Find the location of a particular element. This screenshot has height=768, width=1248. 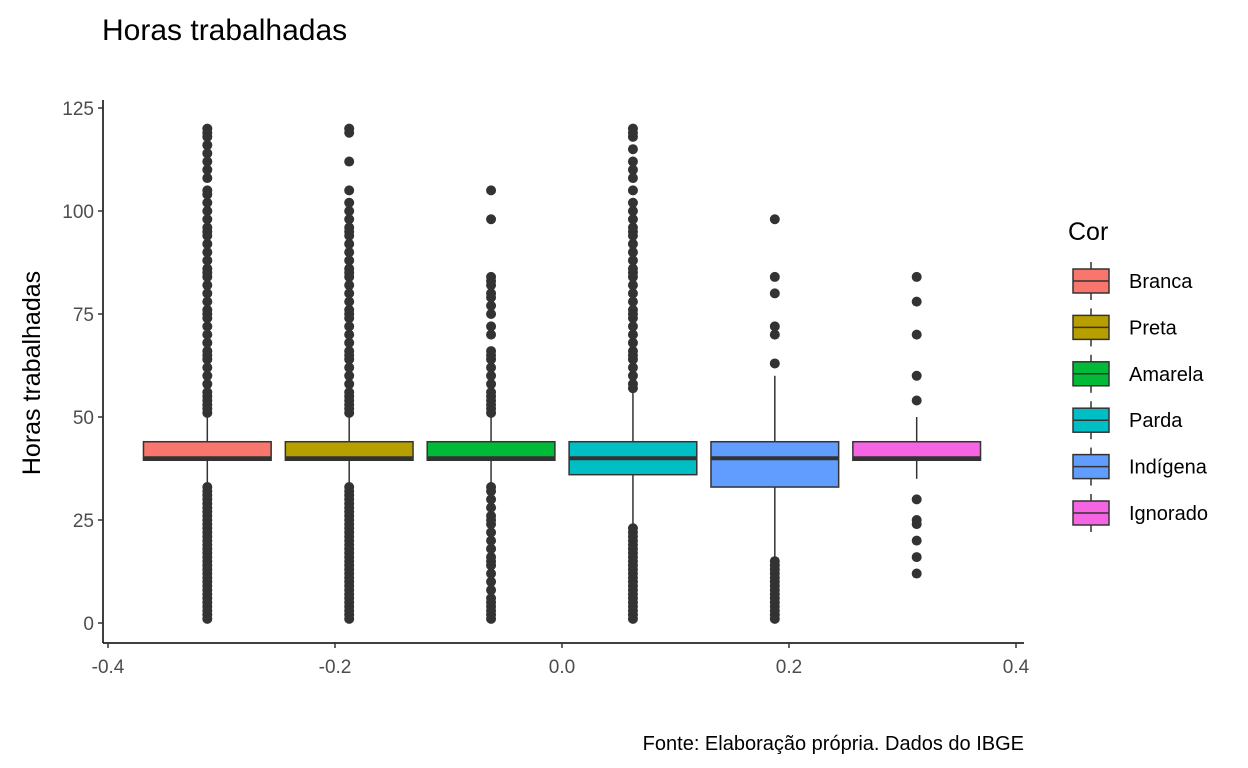

x-tick-label: -0.2 is located at coordinates (335, 667).